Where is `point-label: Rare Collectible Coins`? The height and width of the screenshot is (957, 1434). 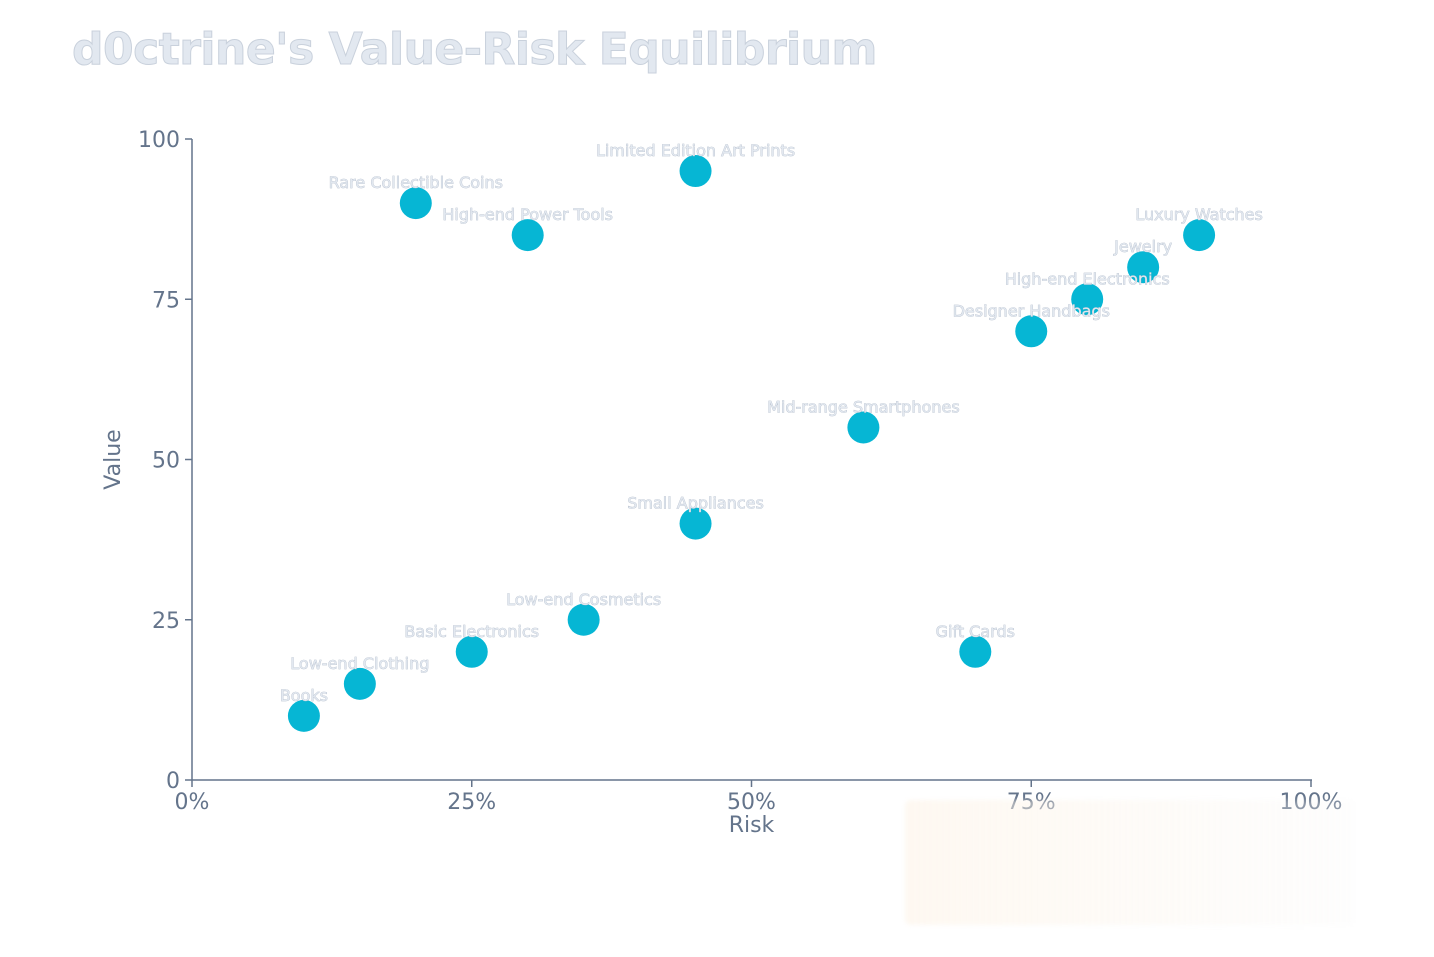
point-label: Rare Collectible Coins is located at coordinates (416, 182).